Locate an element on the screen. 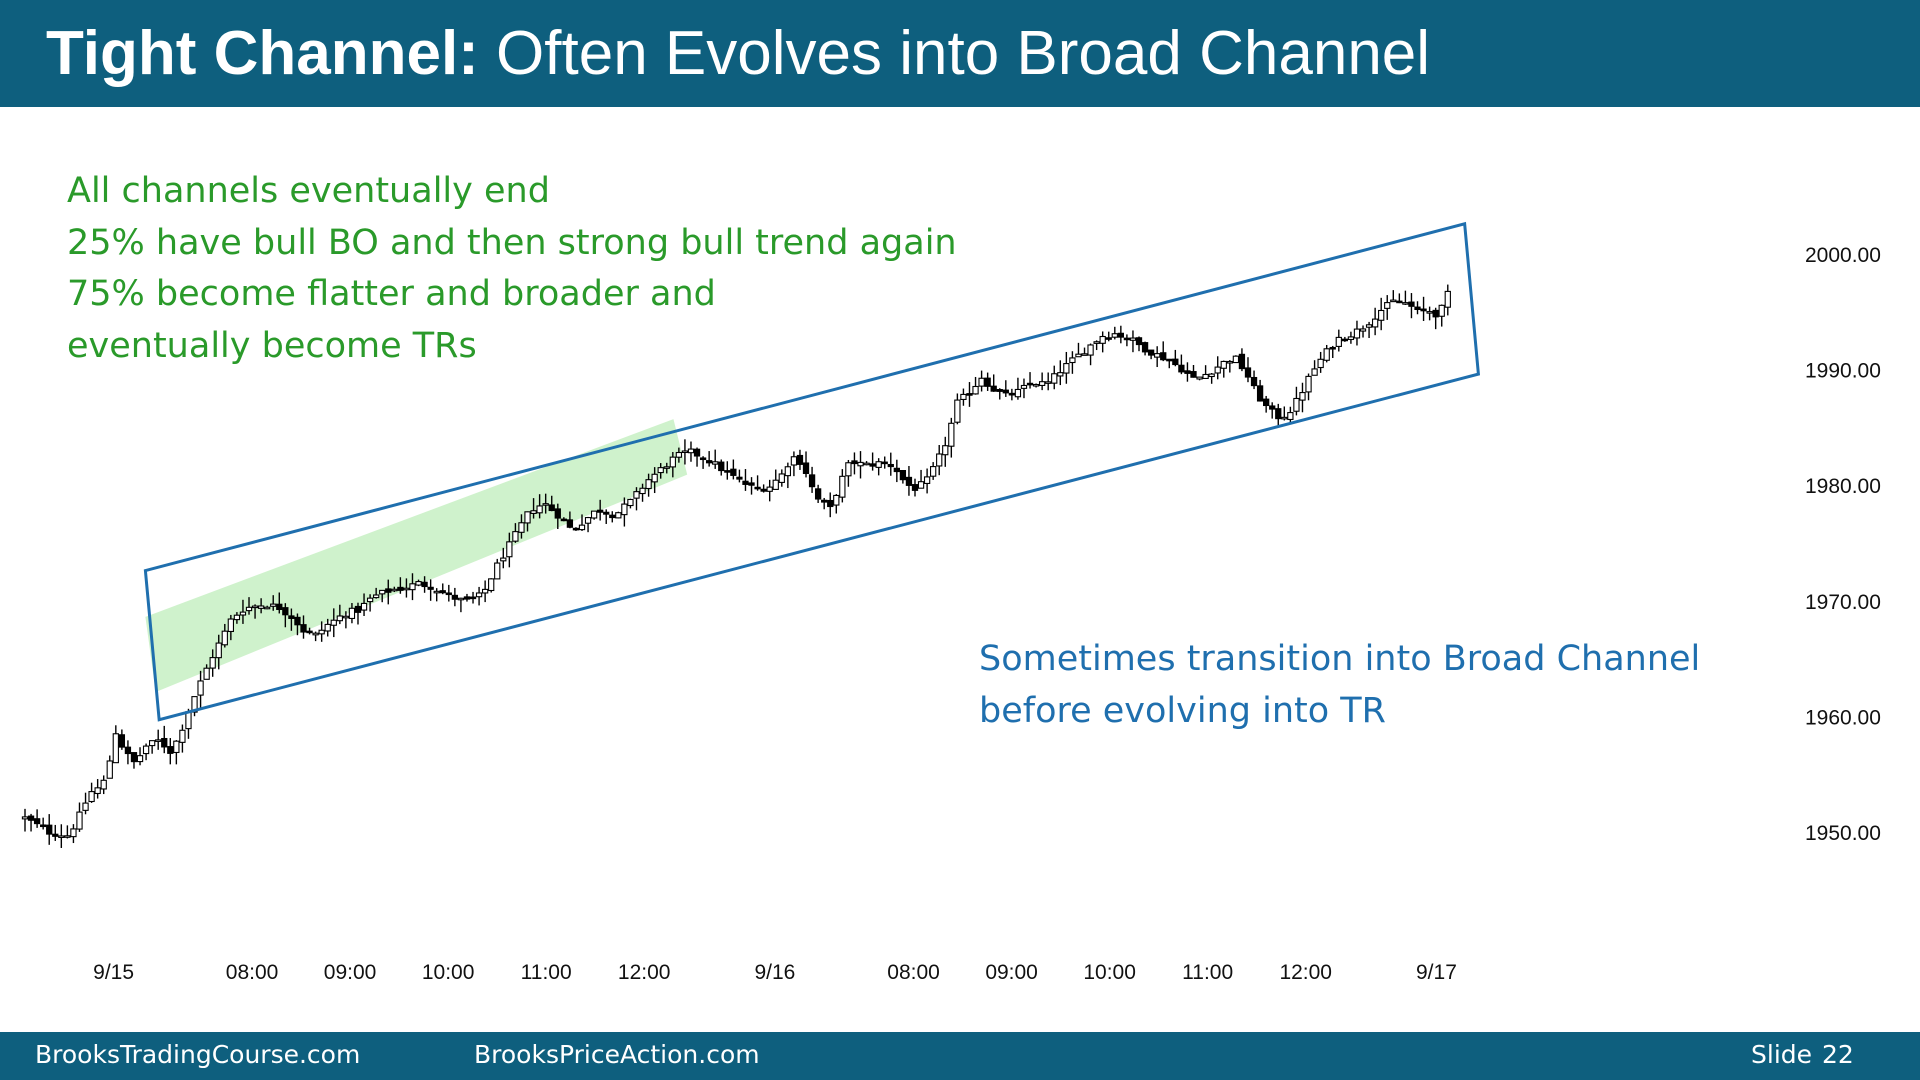 The height and width of the screenshot is (1080, 1920). y-tick-label: 1980.00 is located at coordinates (1843, 486).